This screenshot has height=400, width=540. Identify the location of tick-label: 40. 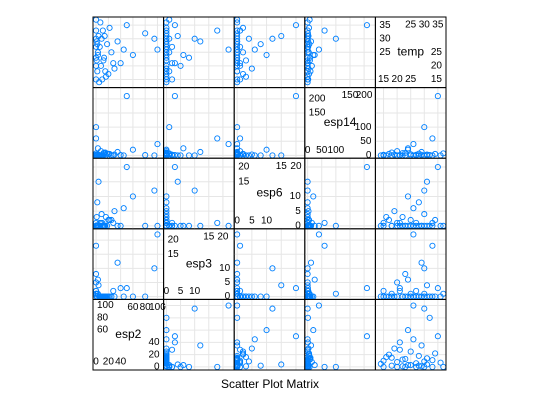
(154, 342).